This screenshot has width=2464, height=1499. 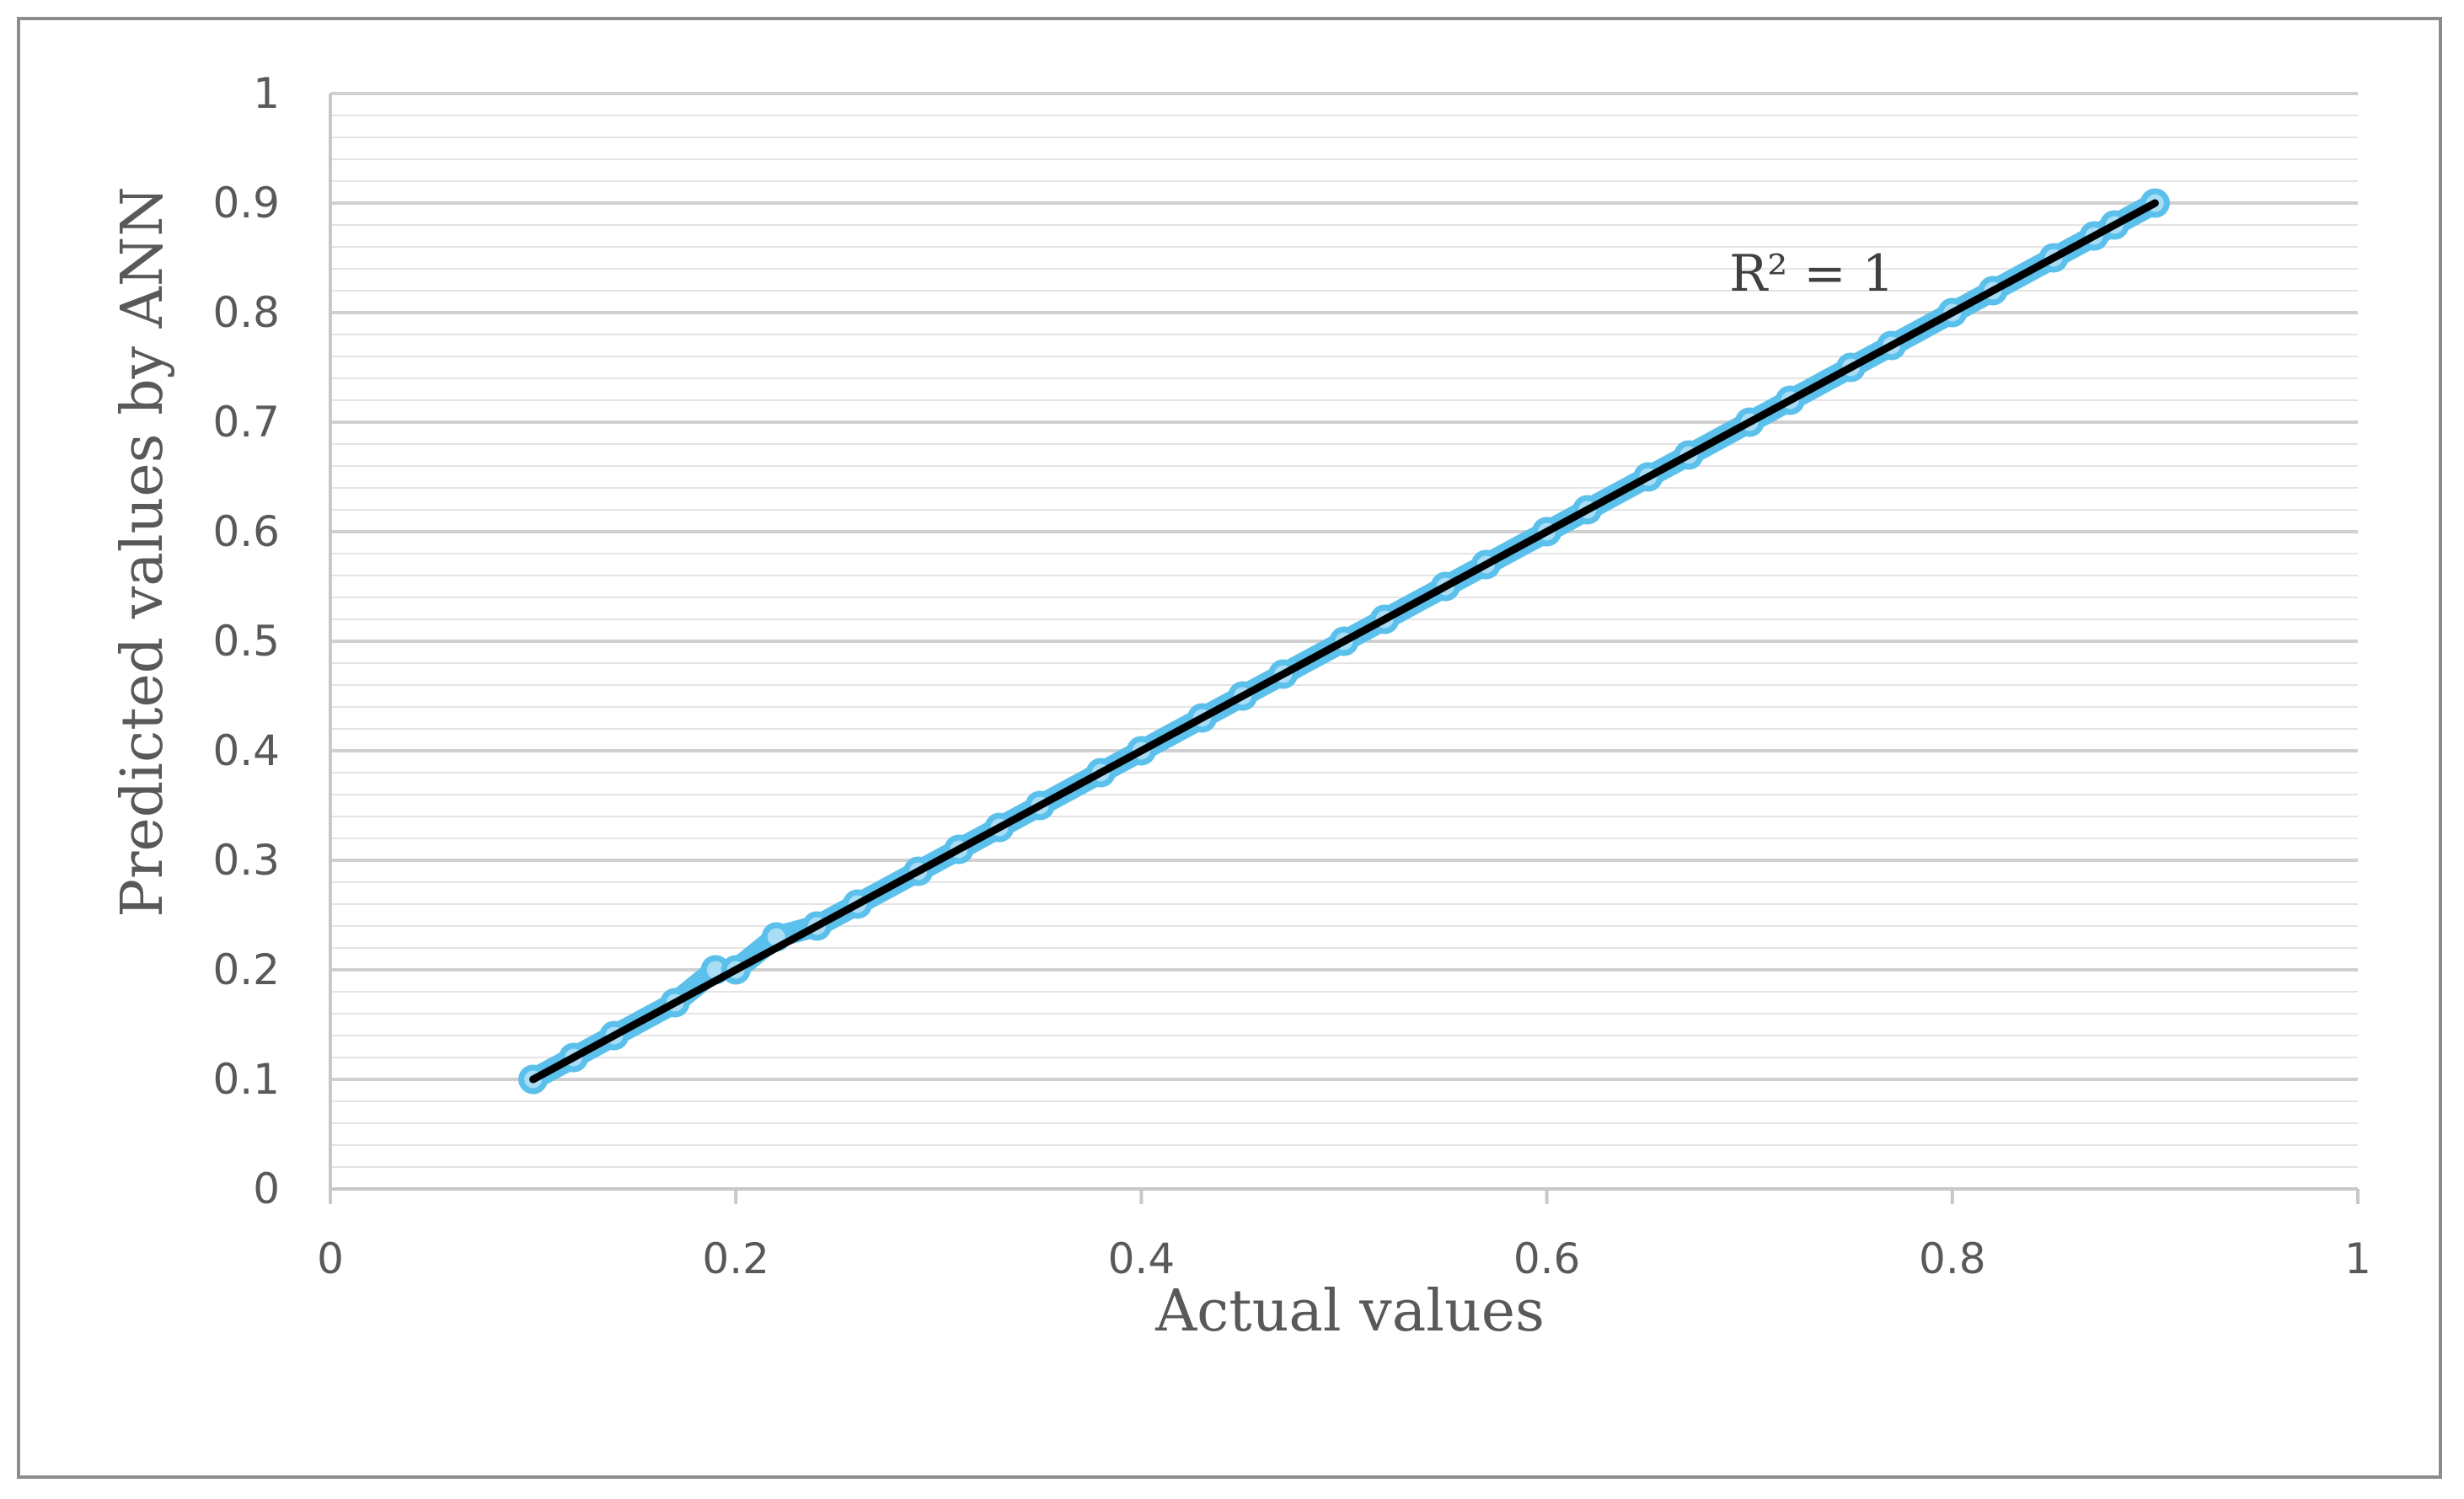 I want to click on y-tick-label: 0.2, so click(x=246, y=969).